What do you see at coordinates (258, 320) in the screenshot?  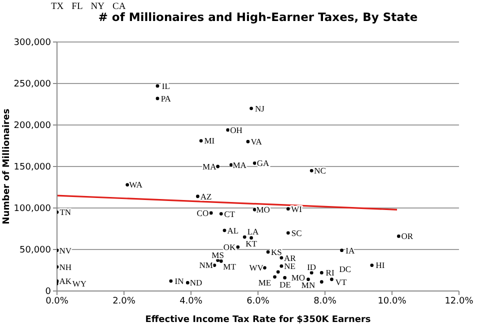 I see `x-axis-title: Effective Income Tax Rate for $350K Earners` at bounding box center [258, 320].